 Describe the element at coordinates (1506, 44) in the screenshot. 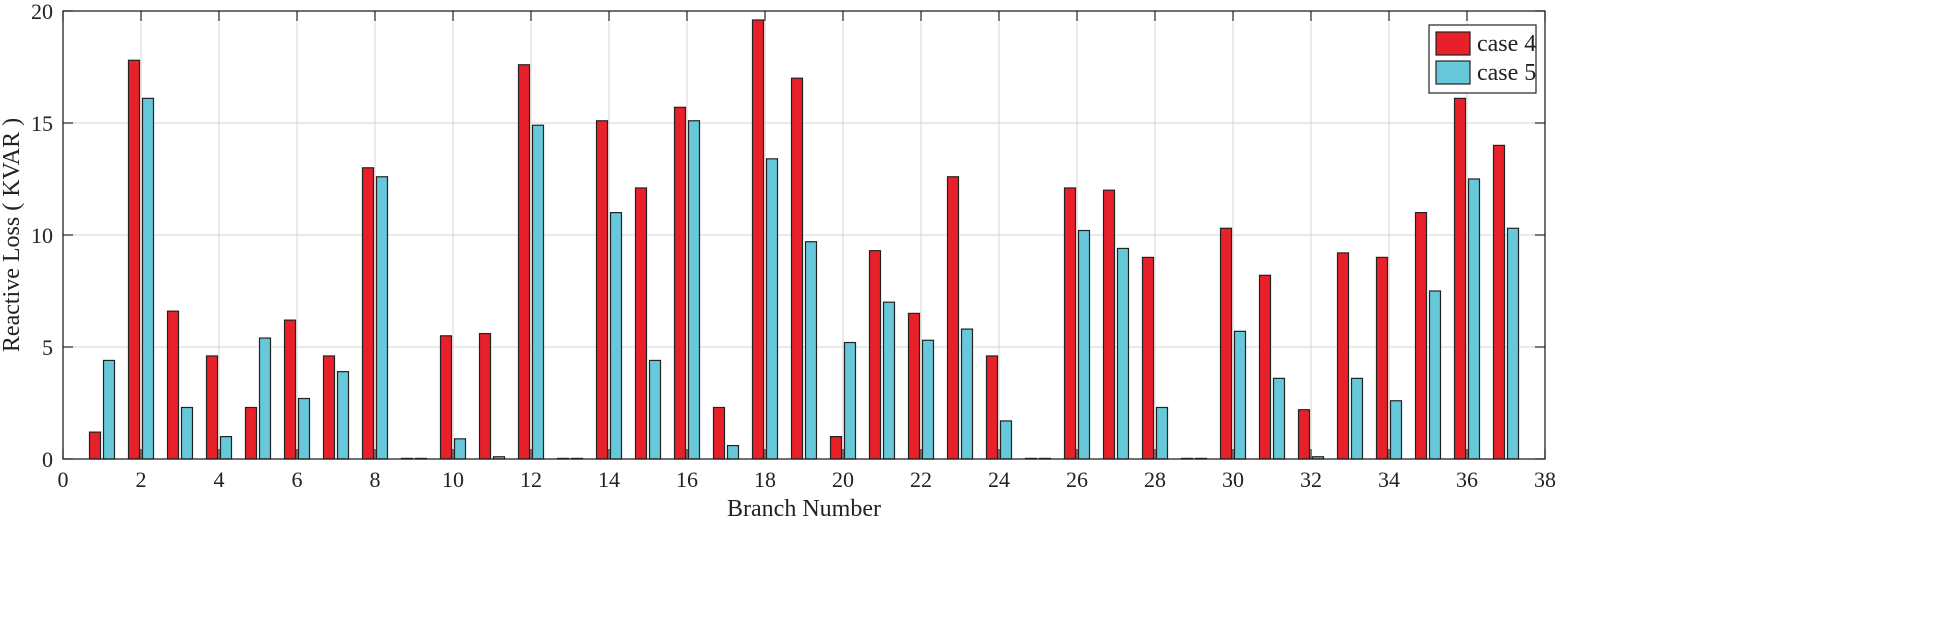

I see `legend-label-case-4: case 4` at that location.